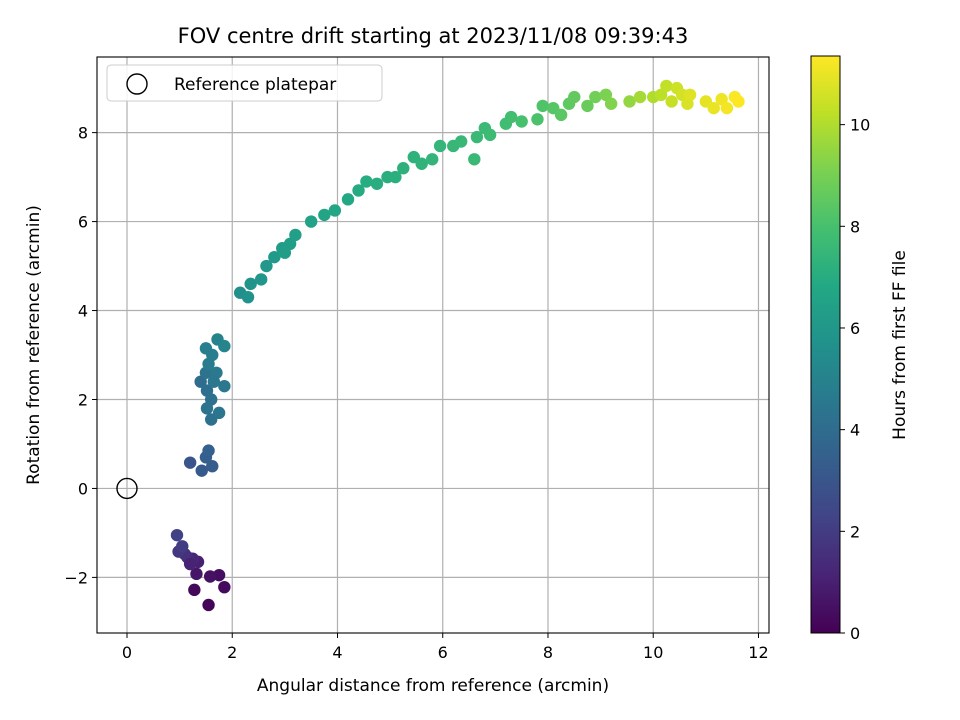 Image resolution: width=960 pixels, height=720 pixels. Describe the element at coordinates (232, 652) in the screenshot. I see `x-tick-label: 2` at that location.